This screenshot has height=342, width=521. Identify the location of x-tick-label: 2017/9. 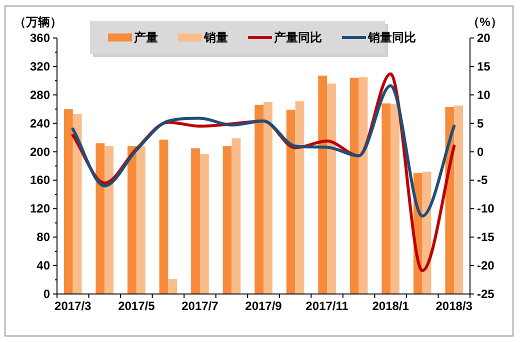
(263, 306).